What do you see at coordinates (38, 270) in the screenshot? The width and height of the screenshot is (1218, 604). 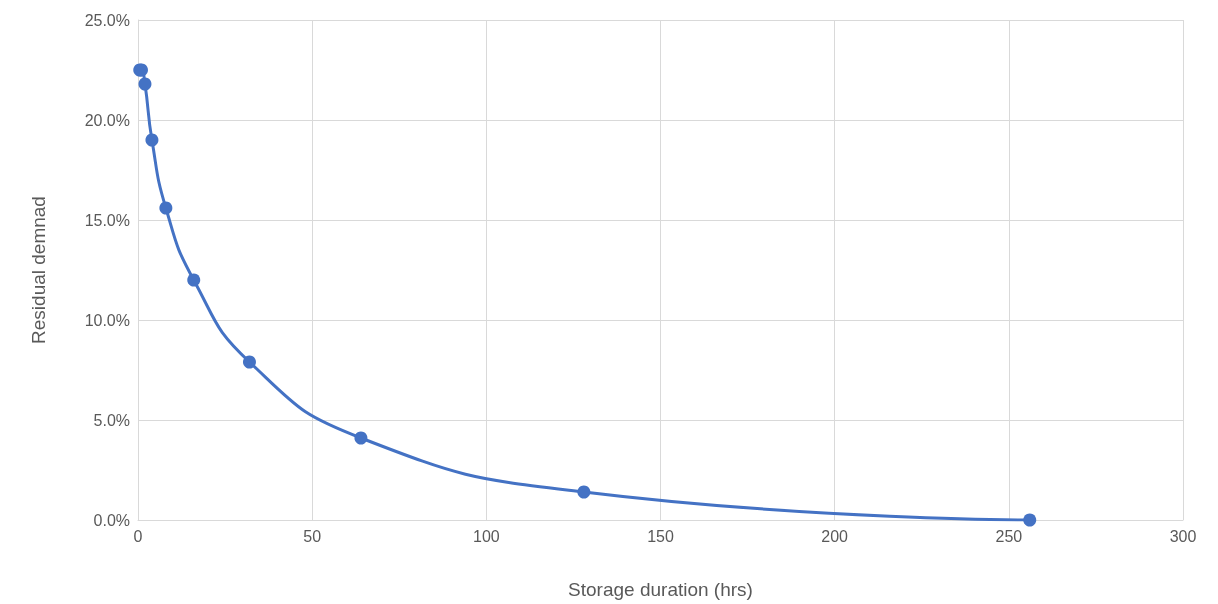 I see `y-axis-title: Residual demnad` at bounding box center [38, 270].